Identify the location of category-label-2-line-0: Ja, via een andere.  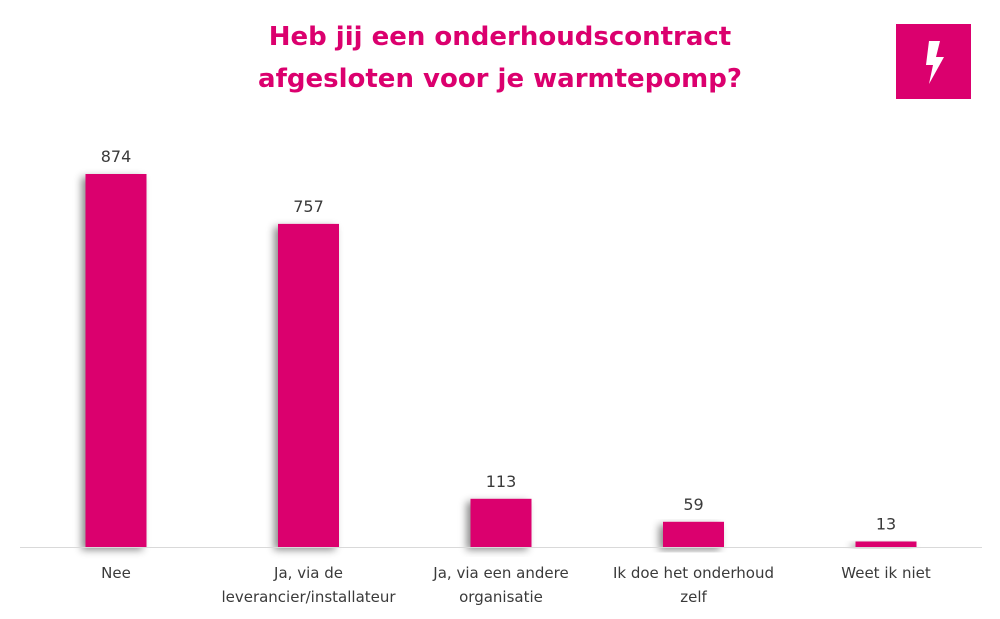
(500, 573).